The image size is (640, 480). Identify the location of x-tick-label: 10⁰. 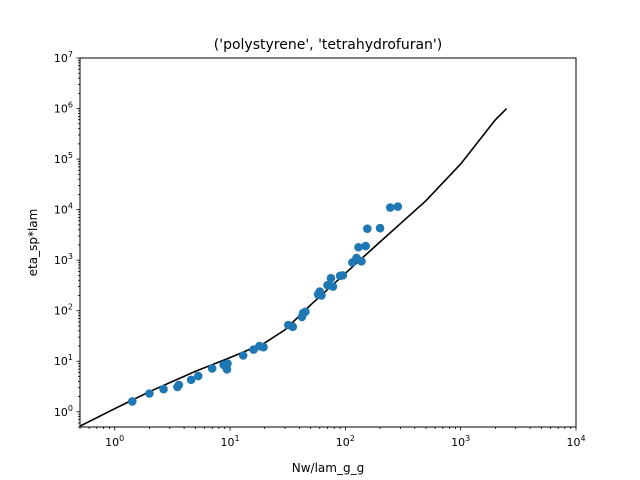
(114, 441).